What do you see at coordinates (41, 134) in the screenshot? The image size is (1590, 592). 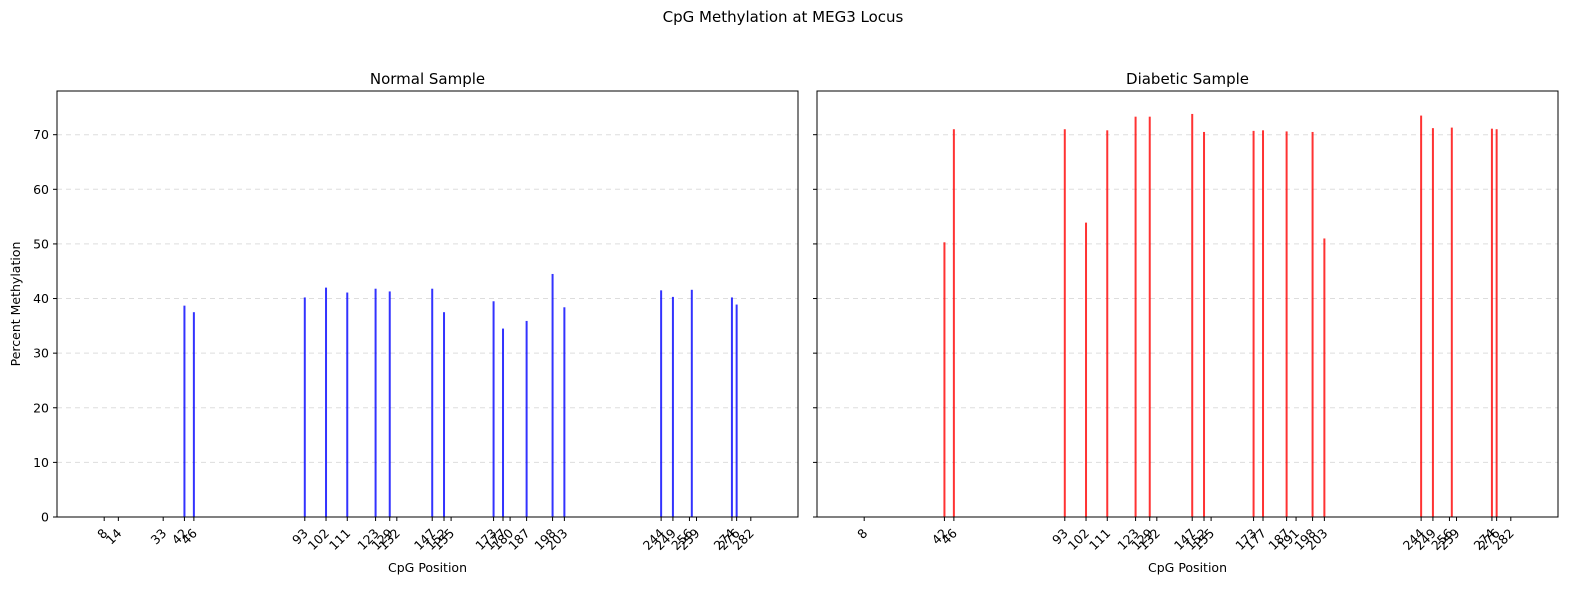 I see `y-tick-label: 70` at bounding box center [41, 134].